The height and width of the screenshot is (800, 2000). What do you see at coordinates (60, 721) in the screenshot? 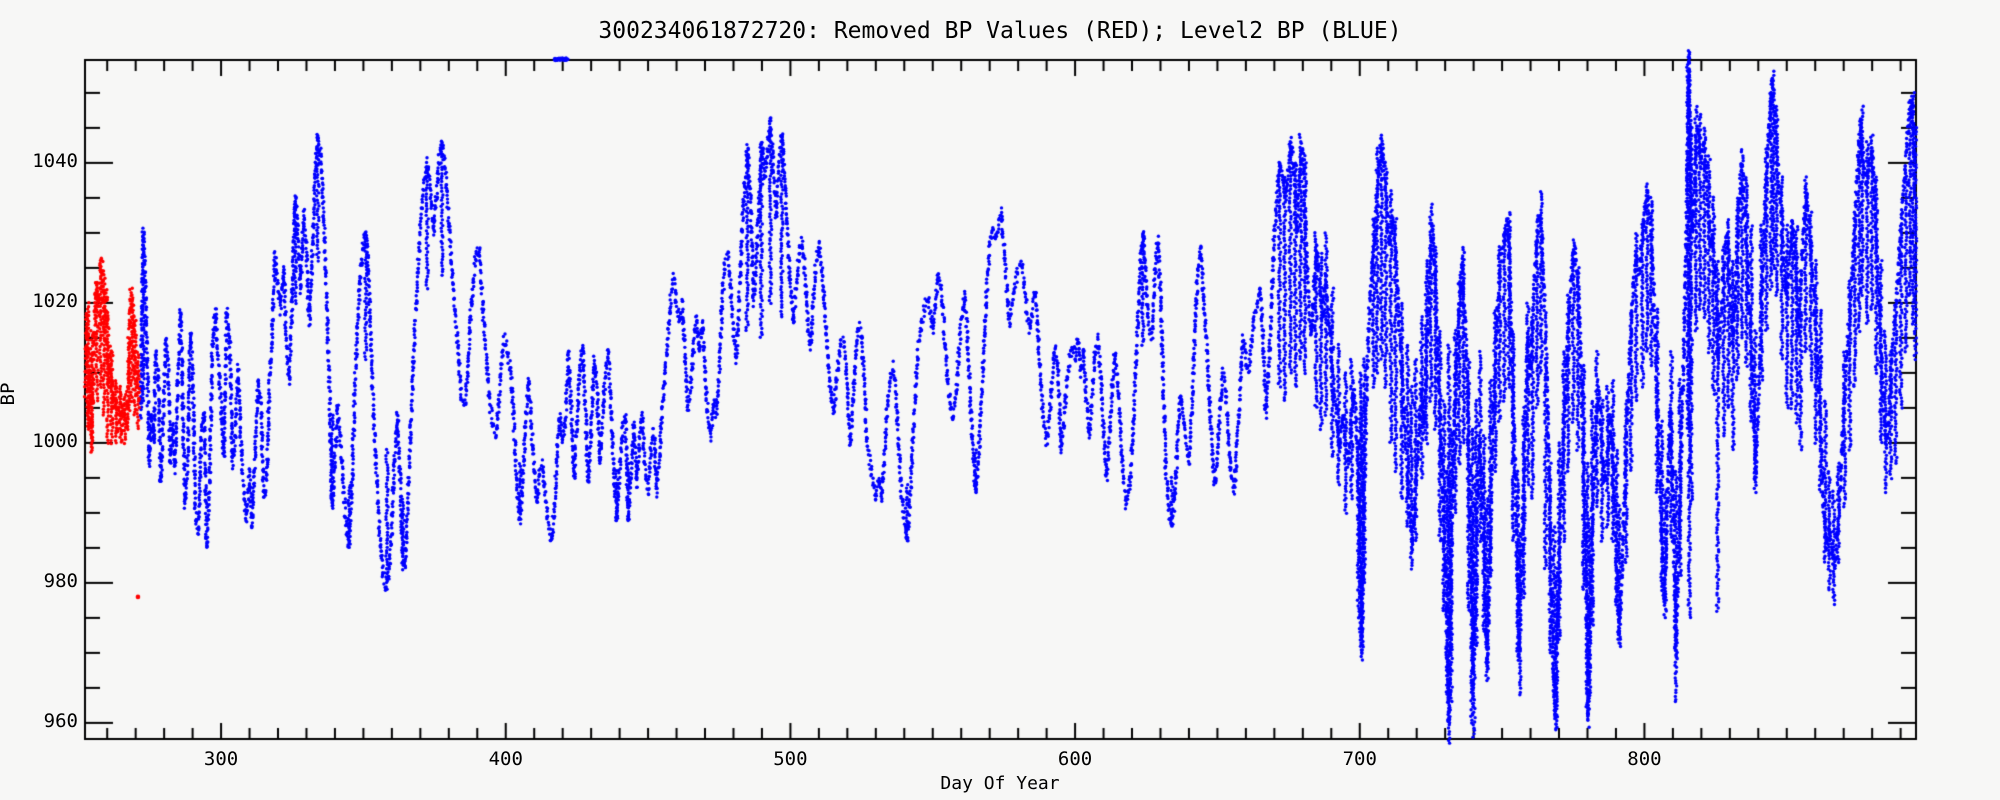
I see `y-tick-label: 960` at bounding box center [60, 721].